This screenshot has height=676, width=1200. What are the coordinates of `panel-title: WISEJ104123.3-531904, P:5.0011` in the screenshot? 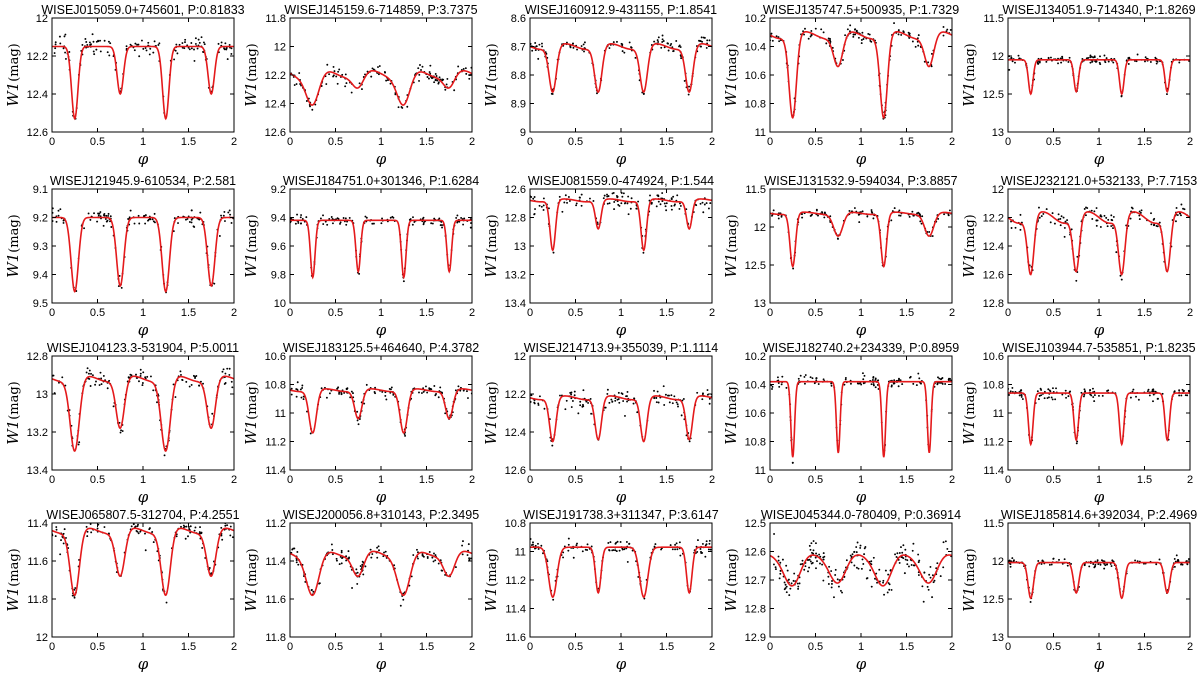 It's located at (143, 348).